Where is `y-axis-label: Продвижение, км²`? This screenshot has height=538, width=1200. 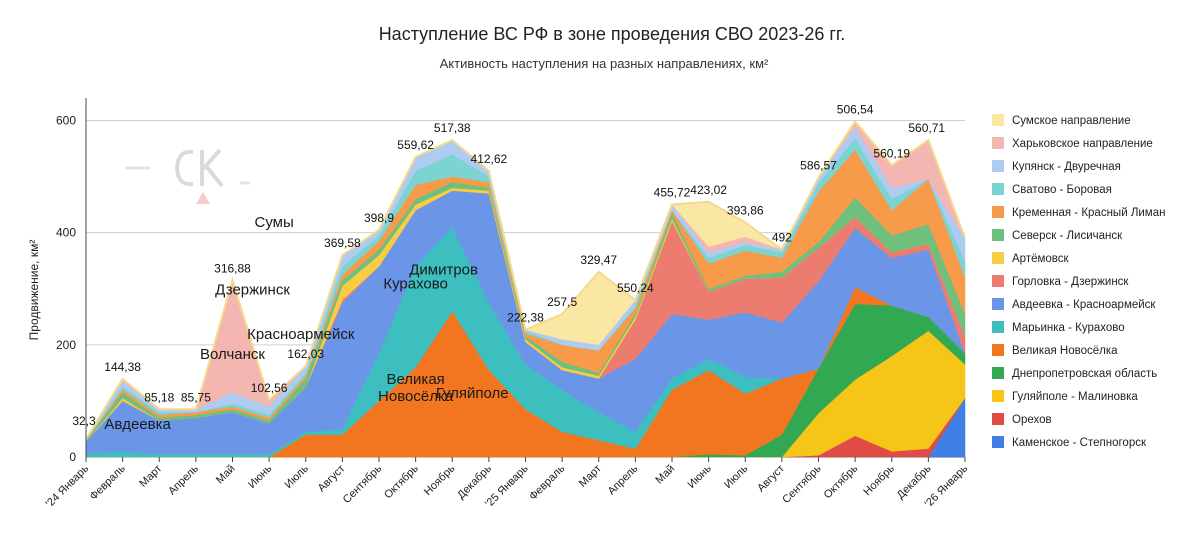
y-axis-label: Продвижение, км² is located at coordinates (34, 290).